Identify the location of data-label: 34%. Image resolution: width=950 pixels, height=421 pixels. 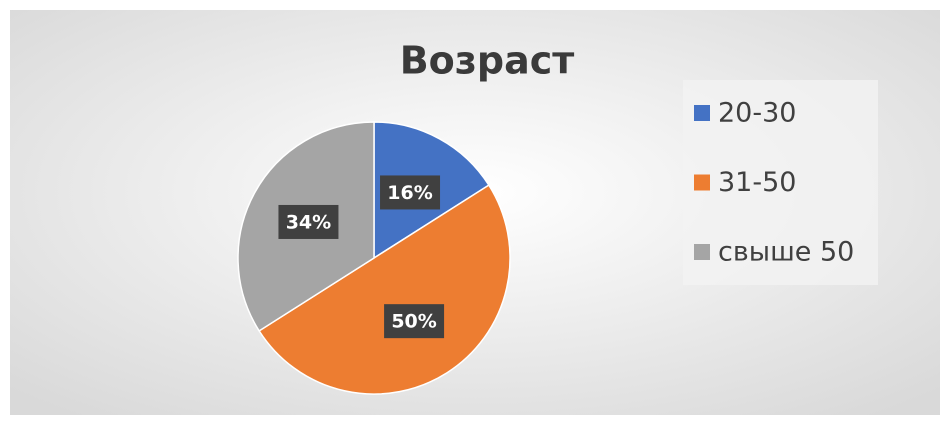
(308, 222).